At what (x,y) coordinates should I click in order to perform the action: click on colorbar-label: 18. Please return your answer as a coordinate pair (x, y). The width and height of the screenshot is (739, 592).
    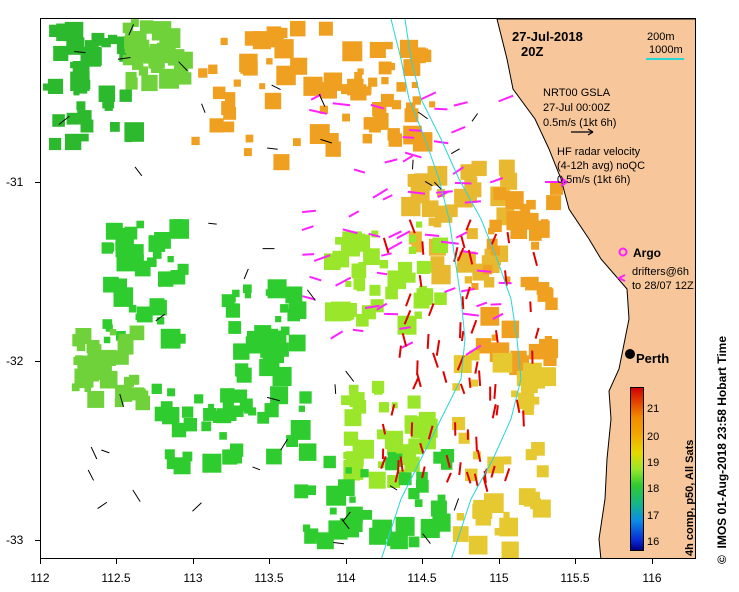
    Looking at the image, I should click on (653, 489).